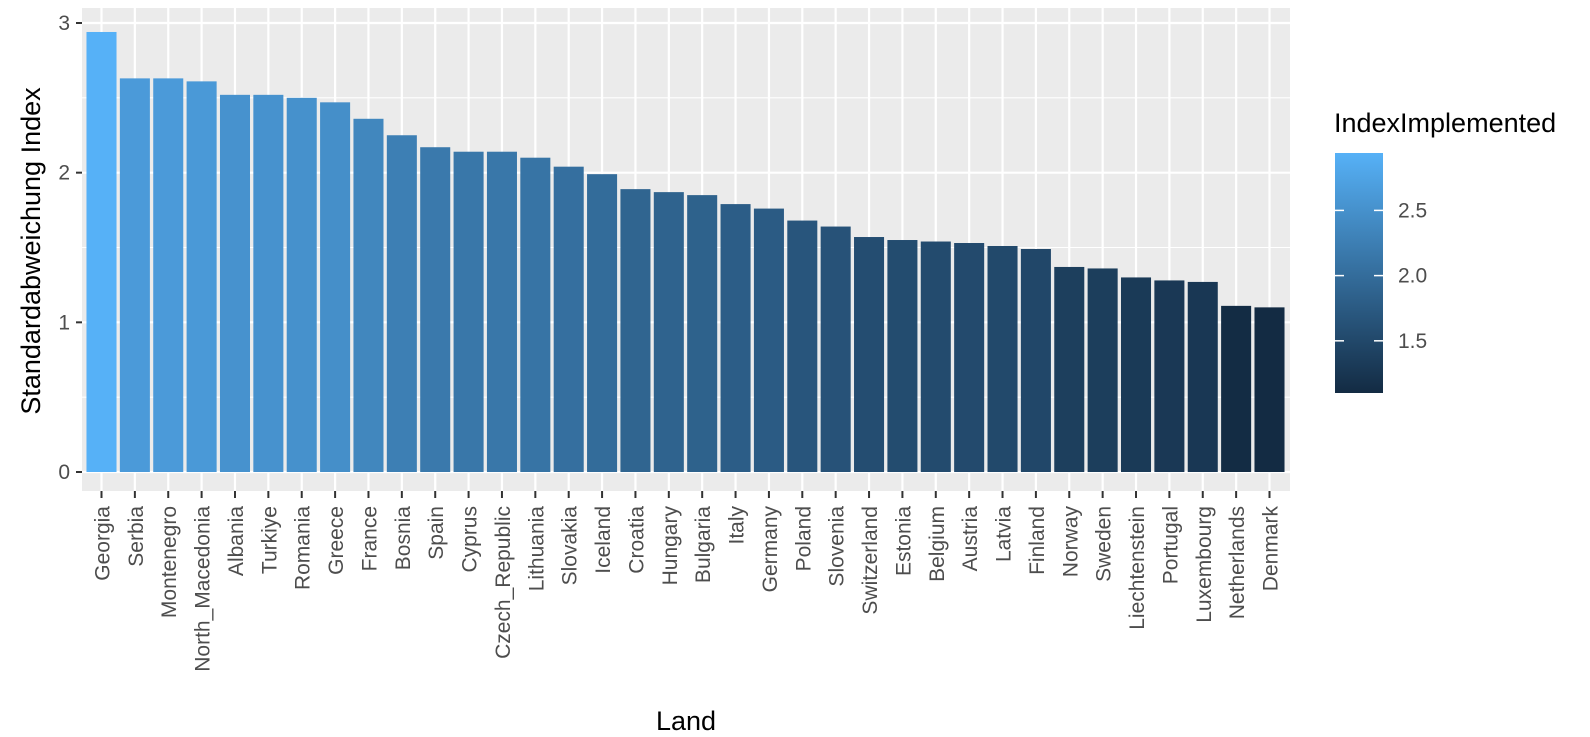 The width and height of the screenshot is (1590, 737). I want to click on x-axis-title: Land, so click(686, 721).